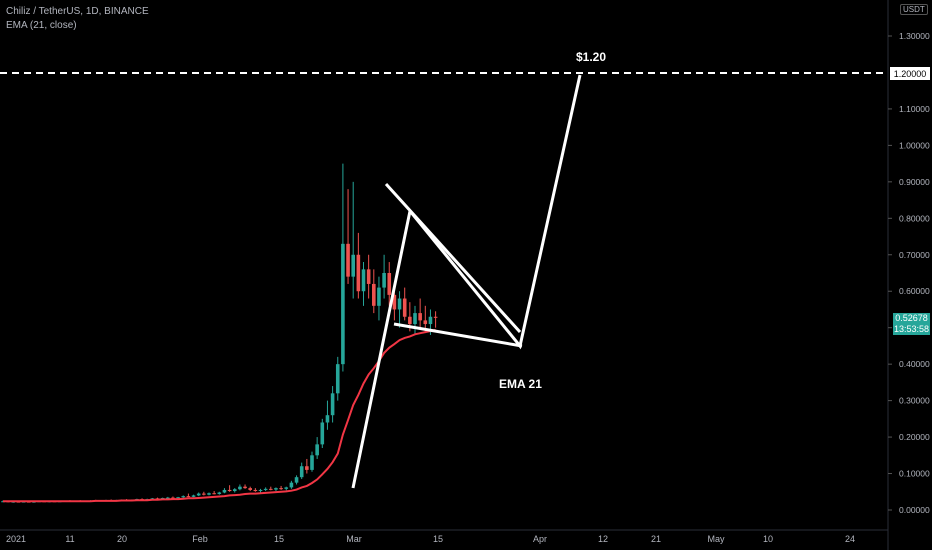  I want to click on x-tick-label: 24, so click(850, 539).